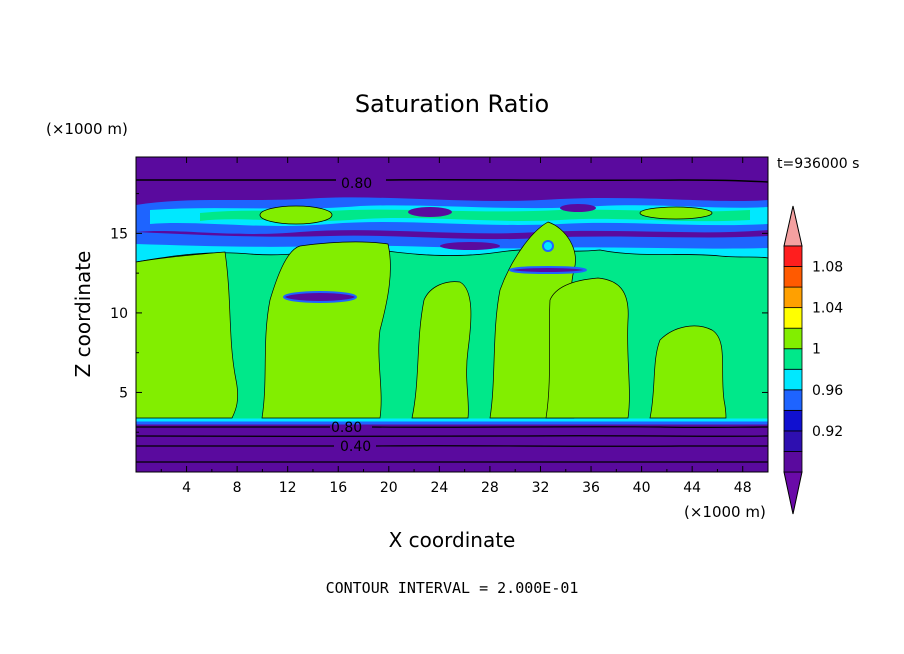  What do you see at coordinates (692, 488) in the screenshot?
I see `x-tick-label: 44` at bounding box center [692, 488].